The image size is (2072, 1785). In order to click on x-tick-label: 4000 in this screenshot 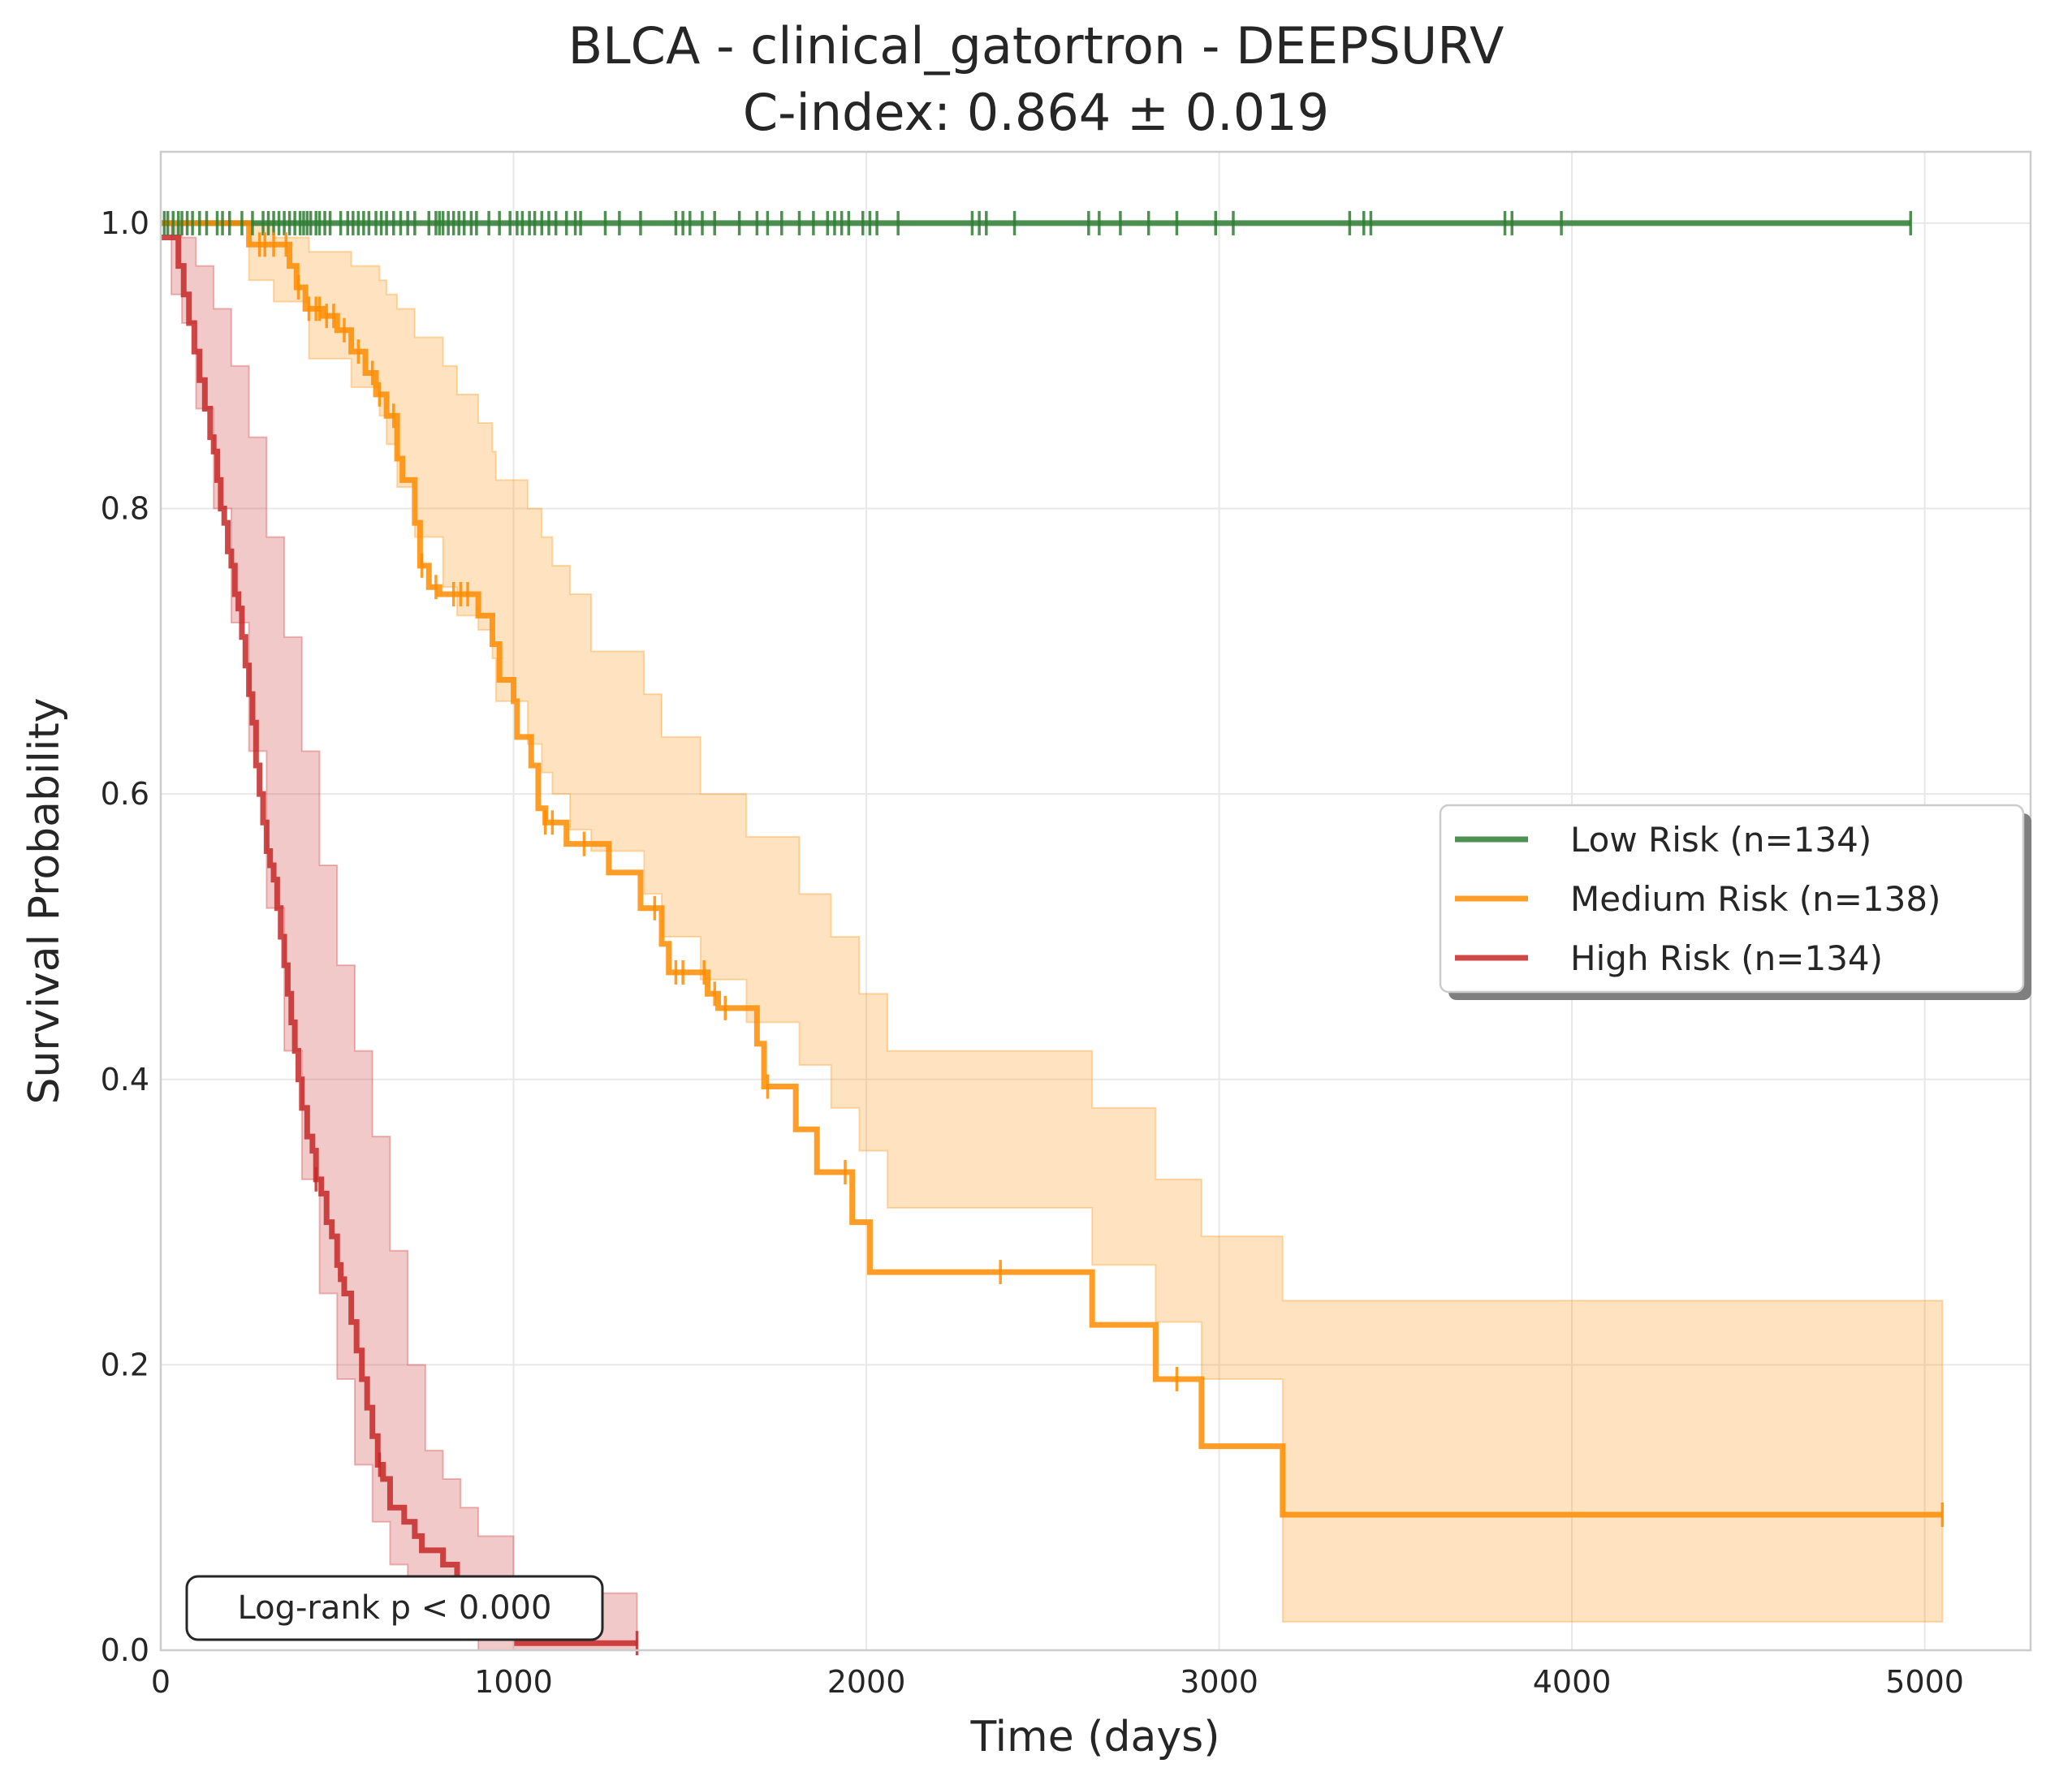, I will do `click(1572, 1682)`.